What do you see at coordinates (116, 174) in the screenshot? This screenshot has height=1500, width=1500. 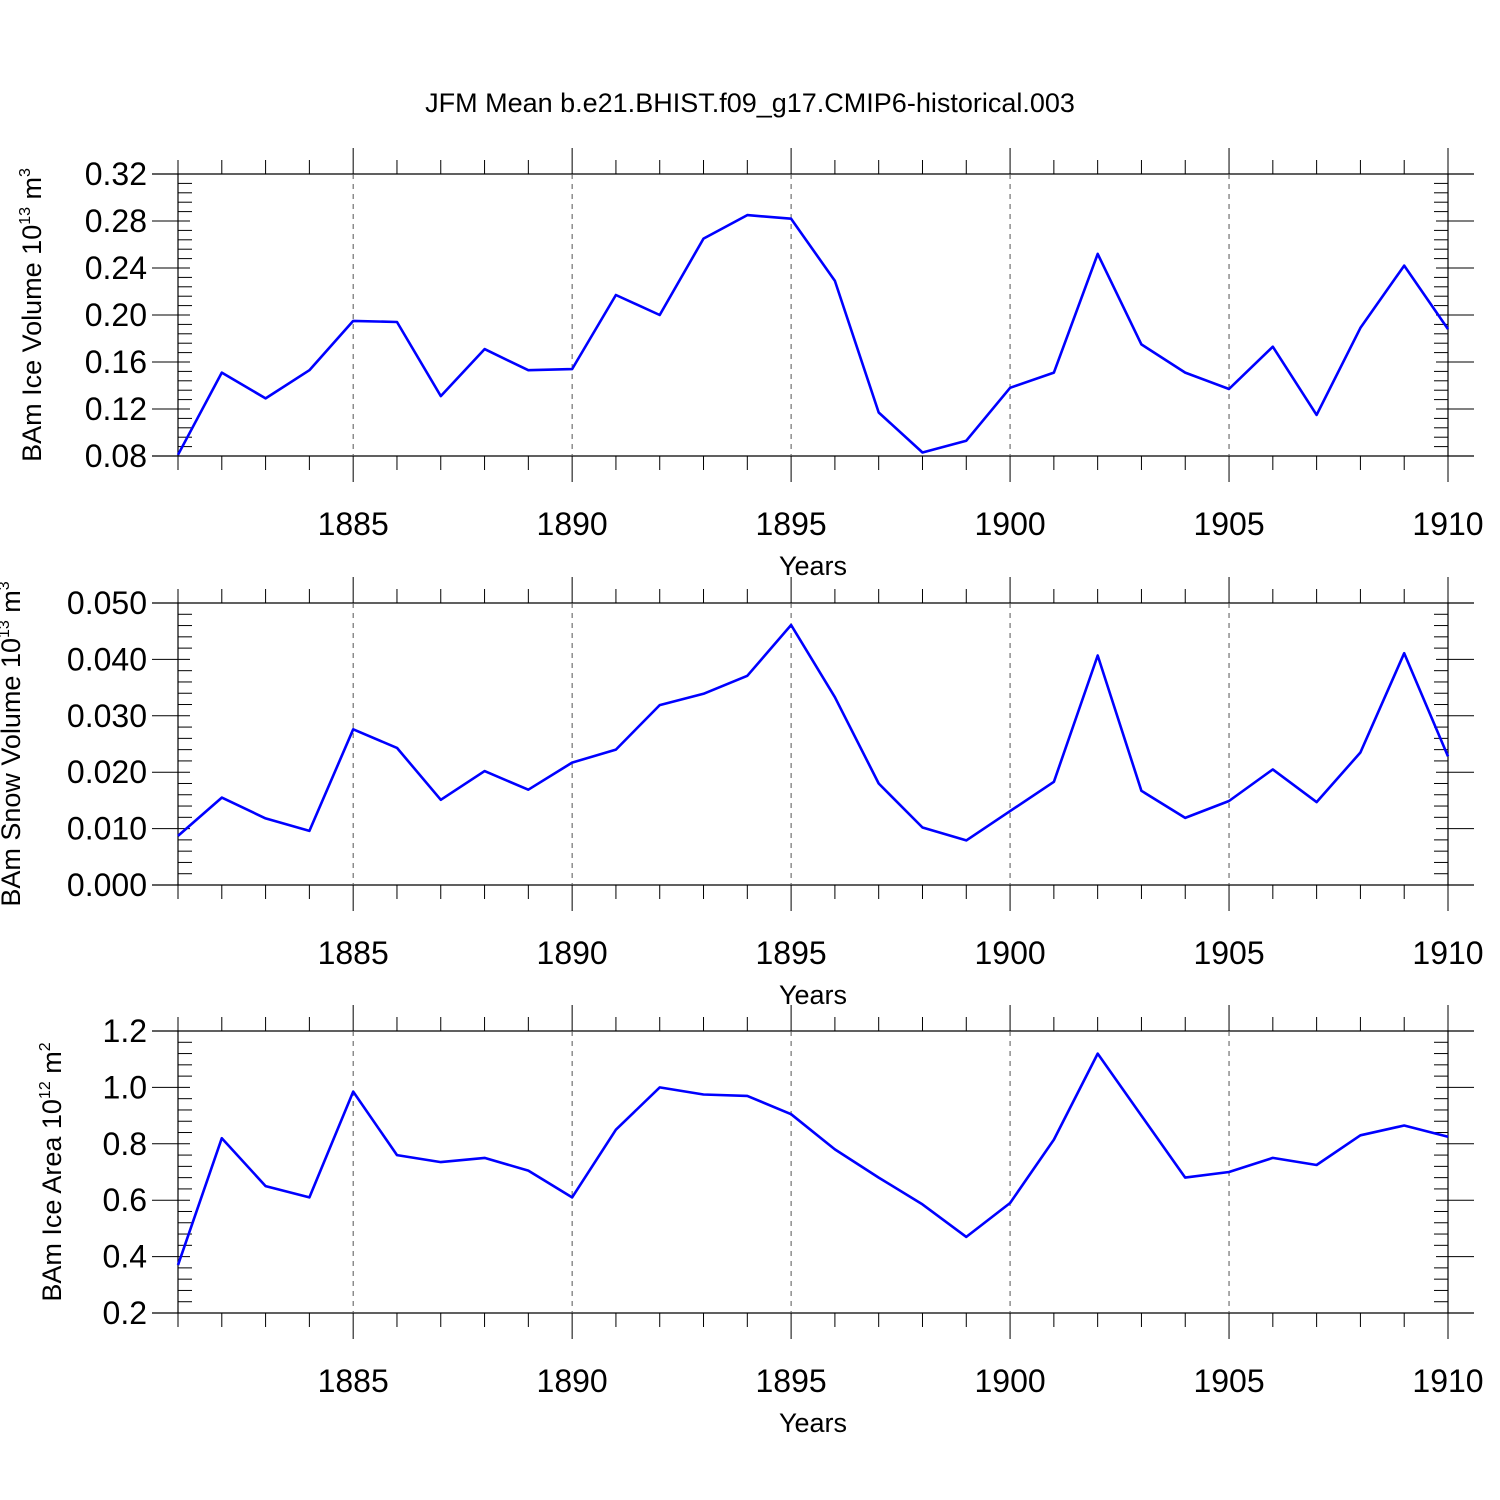 I see `y-tick-label: 0.32` at bounding box center [116, 174].